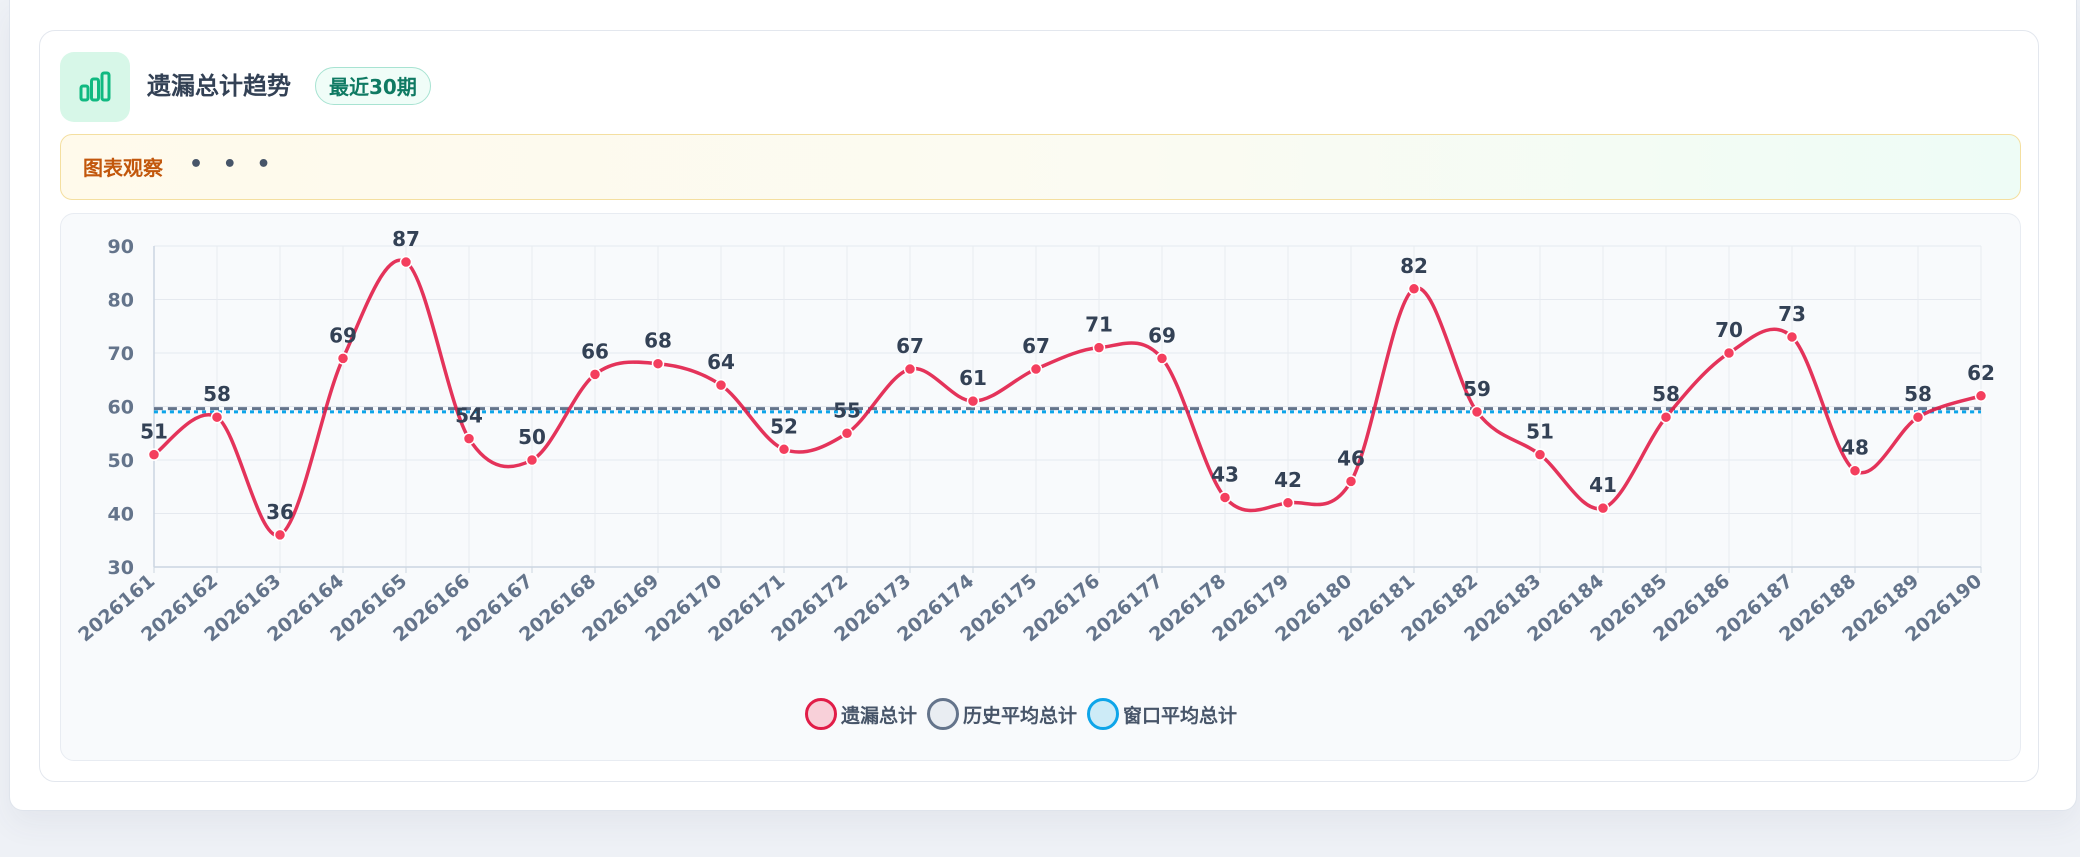  What do you see at coordinates (121, 568) in the screenshot?
I see `y-tick-label: 30` at bounding box center [121, 568].